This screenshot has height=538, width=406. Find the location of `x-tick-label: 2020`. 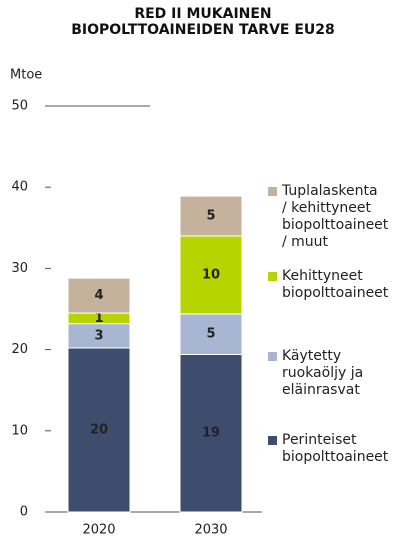

x-tick-label: 2020 is located at coordinates (98, 530).